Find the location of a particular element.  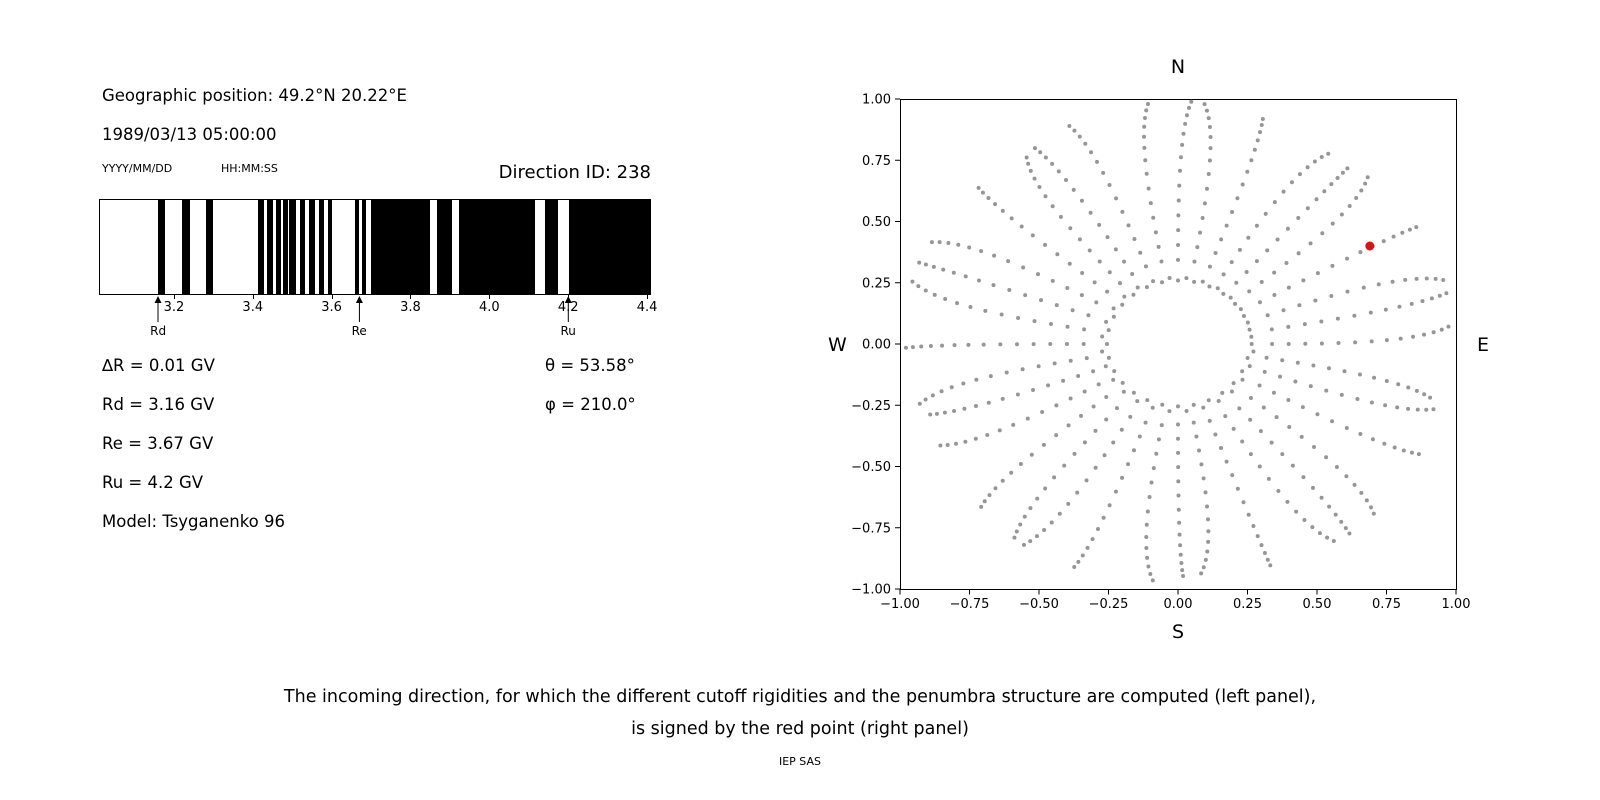

x-tick-label: 4.0 is located at coordinates (489, 307).